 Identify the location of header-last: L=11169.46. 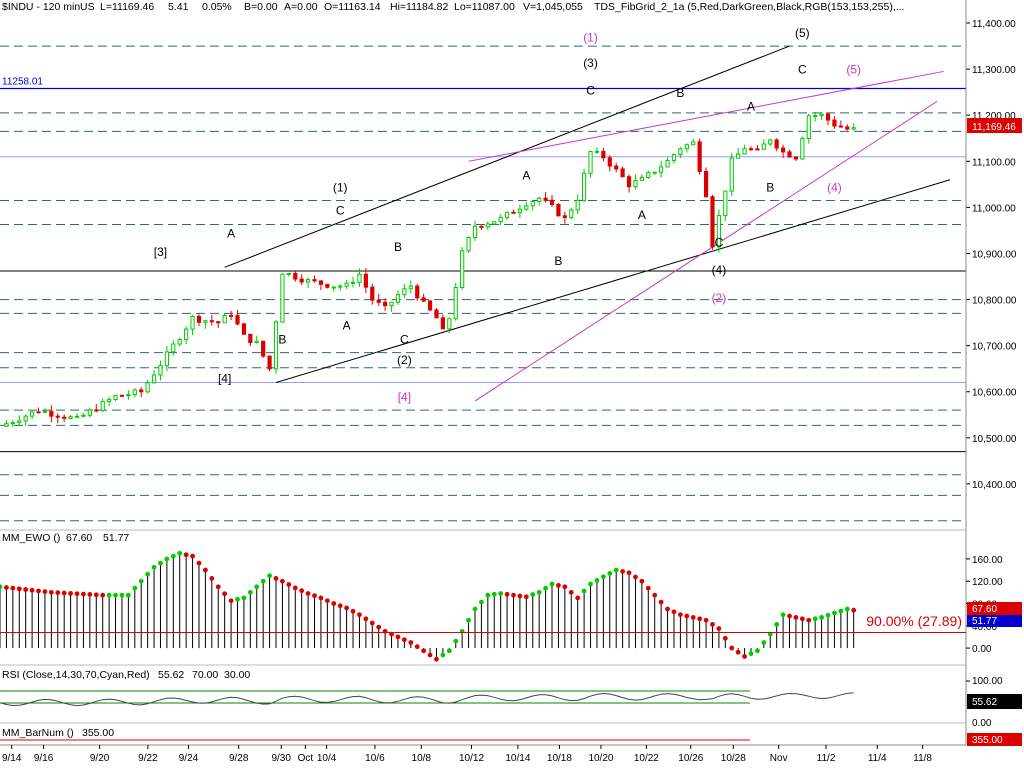
(127, 7).